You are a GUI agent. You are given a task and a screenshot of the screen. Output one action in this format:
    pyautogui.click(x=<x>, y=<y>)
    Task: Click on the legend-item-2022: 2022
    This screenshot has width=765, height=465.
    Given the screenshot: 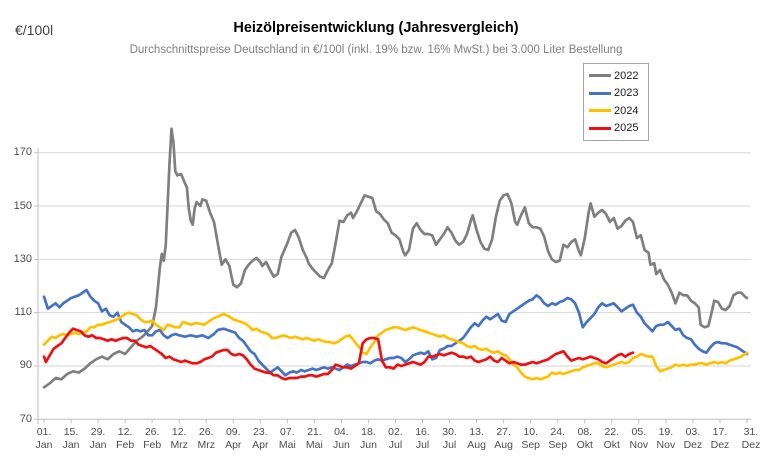 What is the action you would take?
    pyautogui.click(x=616, y=76)
    